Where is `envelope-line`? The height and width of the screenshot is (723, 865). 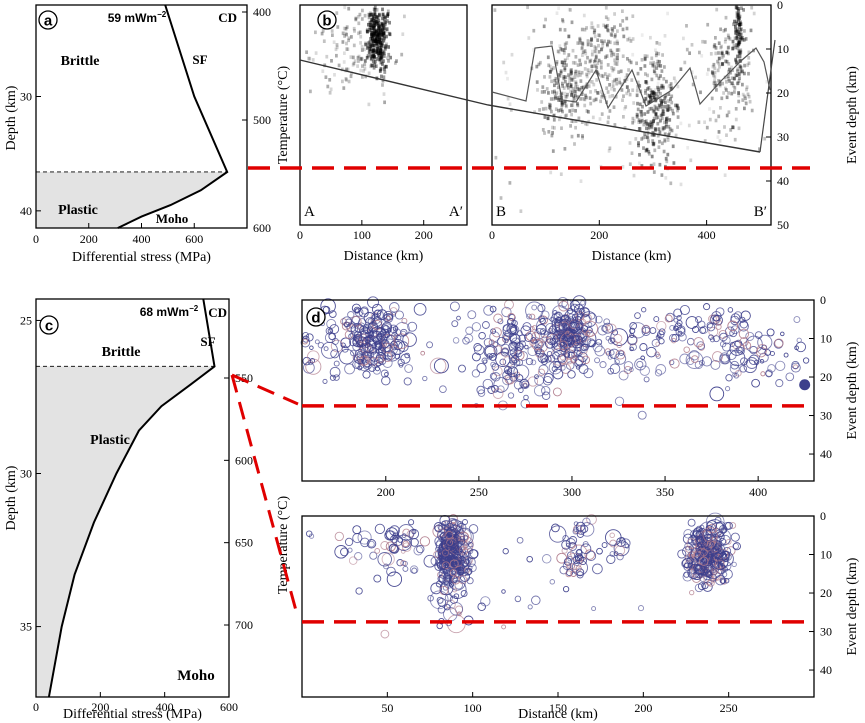
envelope-line is located at coordinates (631, 77).